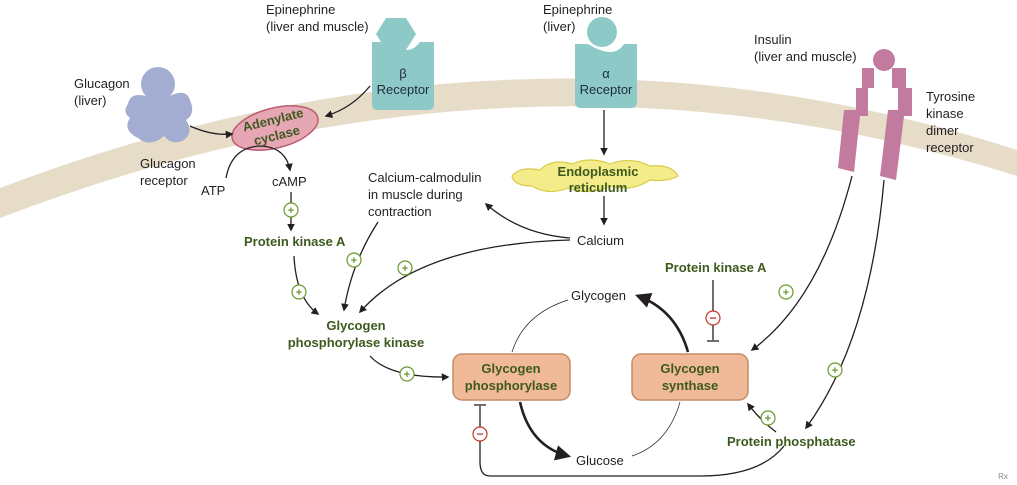 This screenshot has height=485, width=1017. Describe the element at coordinates (355, 325) in the screenshot. I see `glycogen-phosphorylase-kinase-label: Glycogen` at that location.